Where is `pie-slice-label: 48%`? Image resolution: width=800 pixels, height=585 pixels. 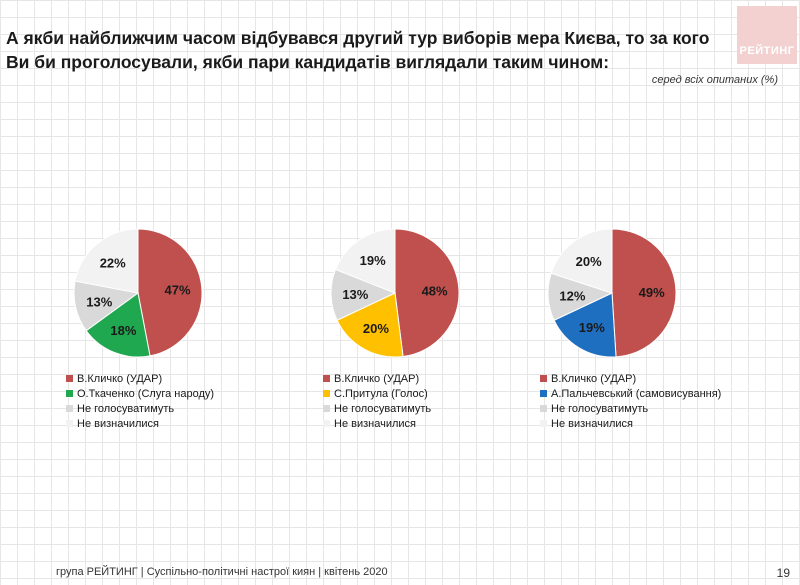 pie-slice-label: 48% is located at coordinates (435, 291).